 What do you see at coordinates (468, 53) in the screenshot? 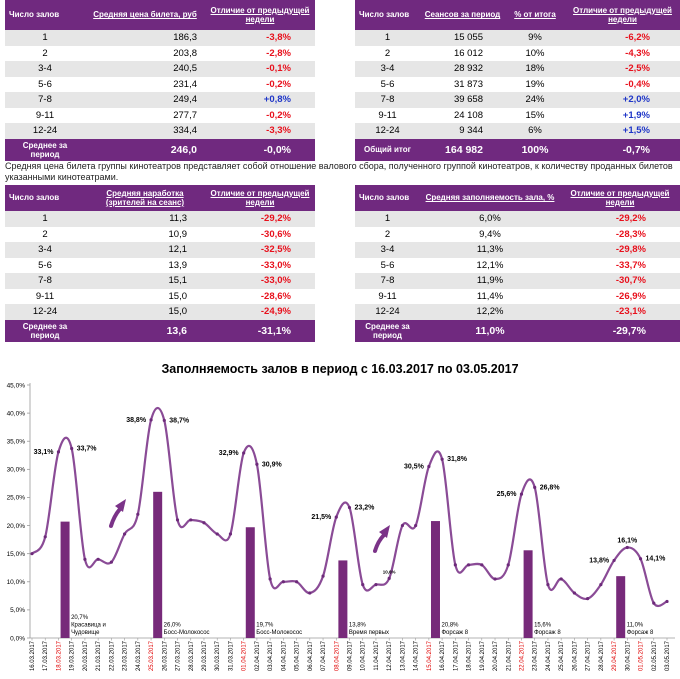
I see `cell-value: 16 012` at bounding box center [468, 53].